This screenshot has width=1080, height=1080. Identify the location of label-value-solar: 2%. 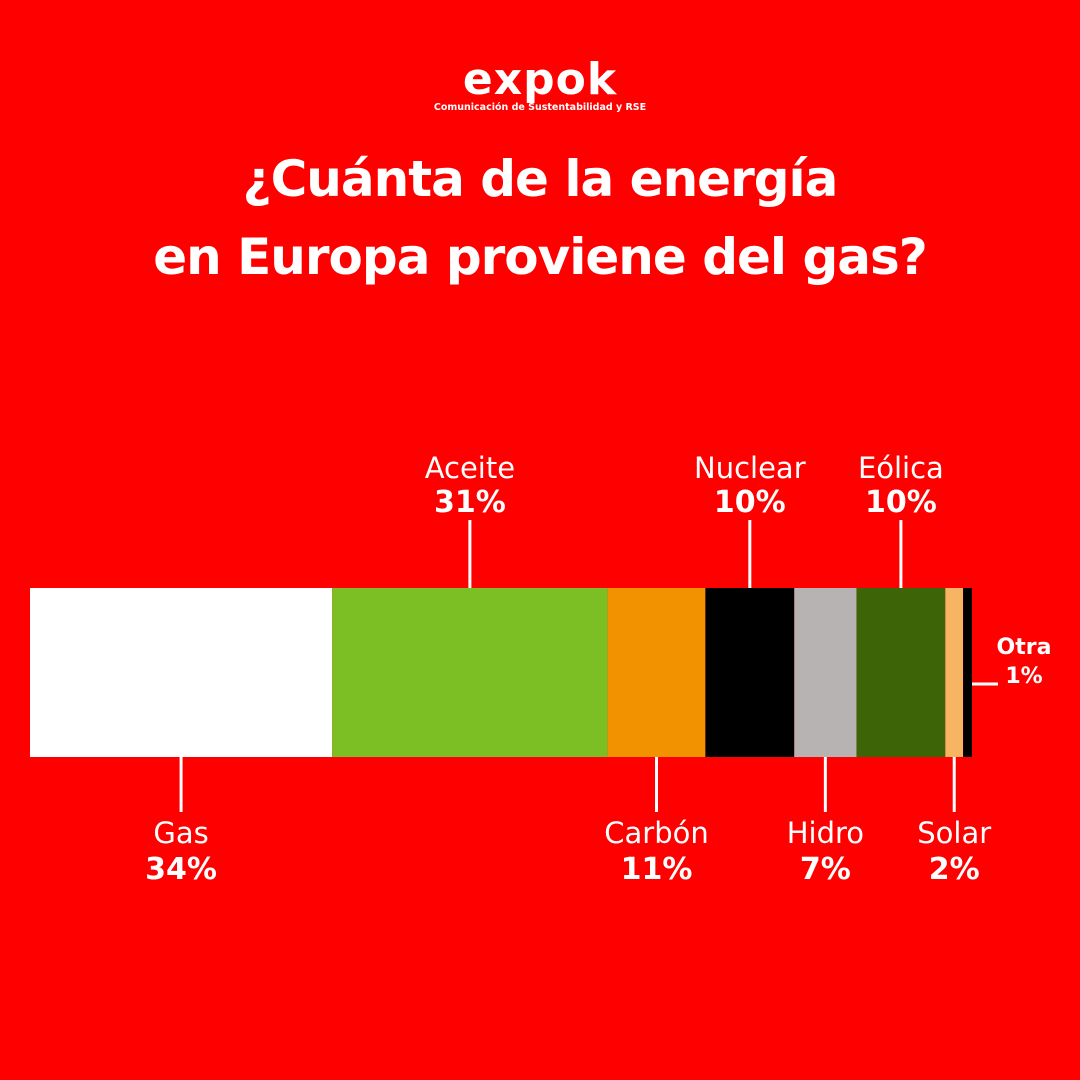
(954, 869).